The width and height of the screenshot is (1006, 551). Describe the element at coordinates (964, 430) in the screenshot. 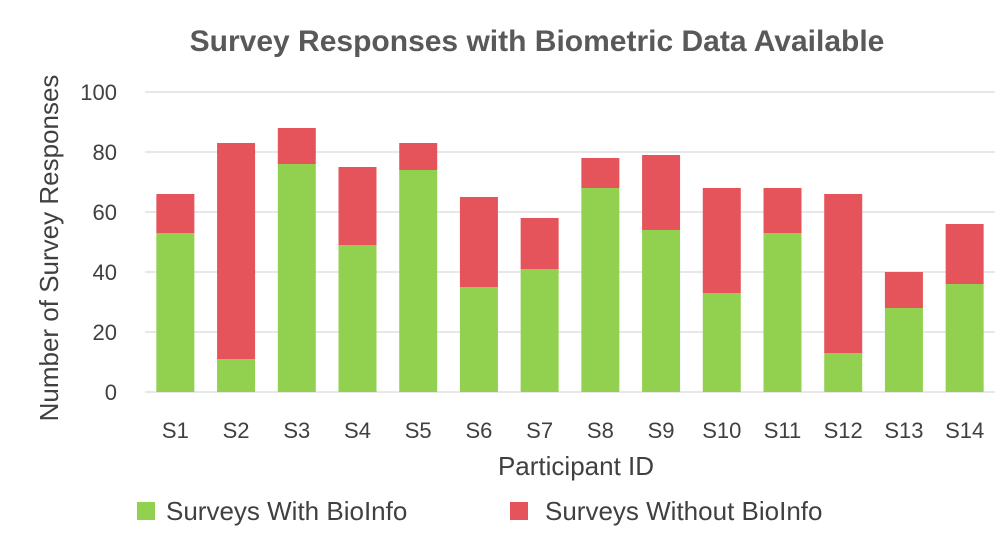

I see `x-tick-label: S14` at that location.